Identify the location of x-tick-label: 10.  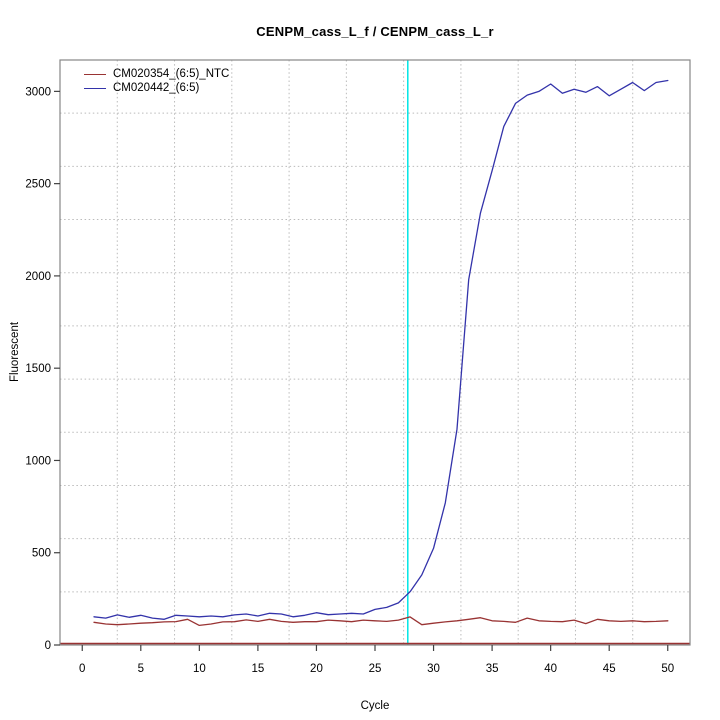
(199, 669).